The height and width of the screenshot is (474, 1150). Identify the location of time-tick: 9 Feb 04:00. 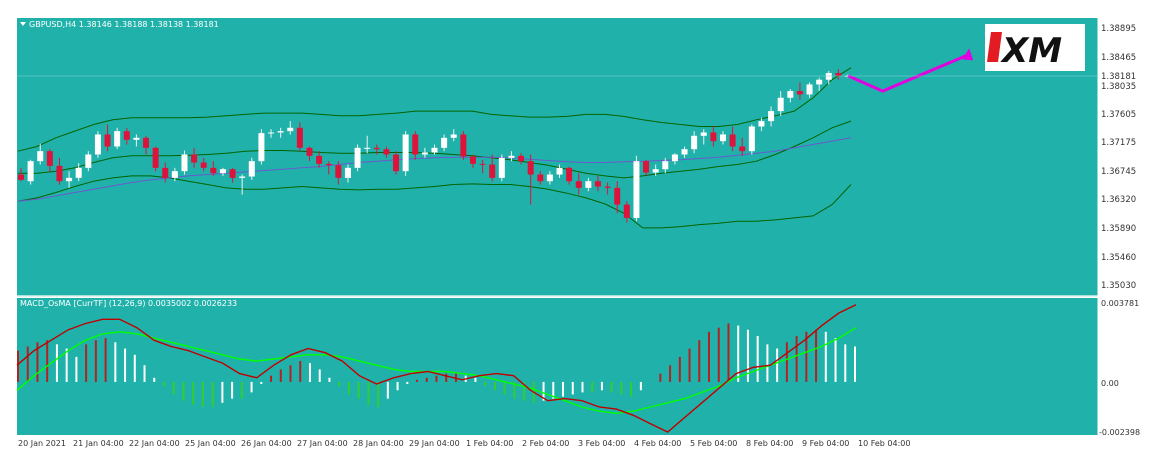
(825, 443).